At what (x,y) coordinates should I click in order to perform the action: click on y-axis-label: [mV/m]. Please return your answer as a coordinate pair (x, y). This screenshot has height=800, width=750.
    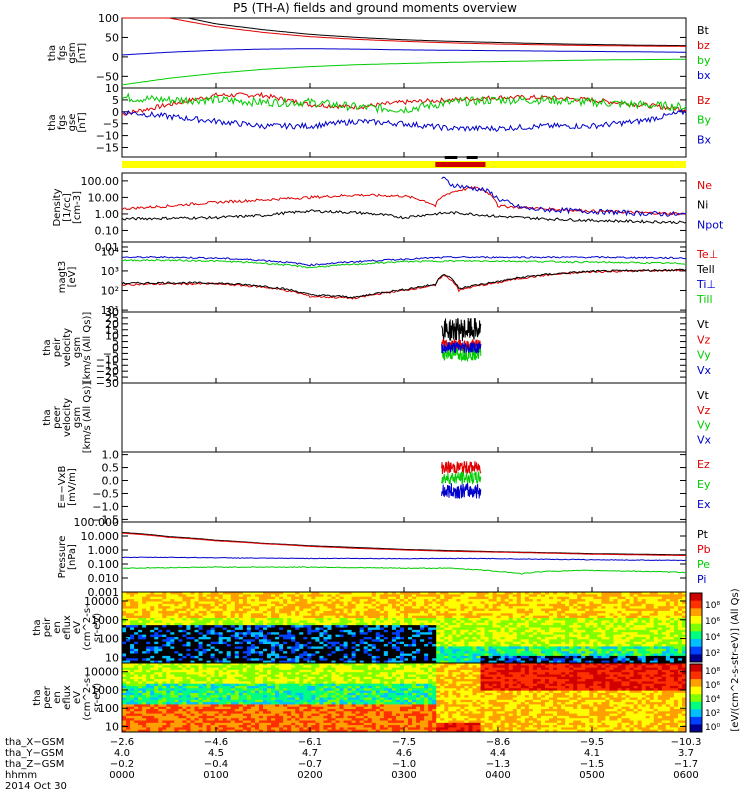
    Looking at the image, I should click on (72, 487).